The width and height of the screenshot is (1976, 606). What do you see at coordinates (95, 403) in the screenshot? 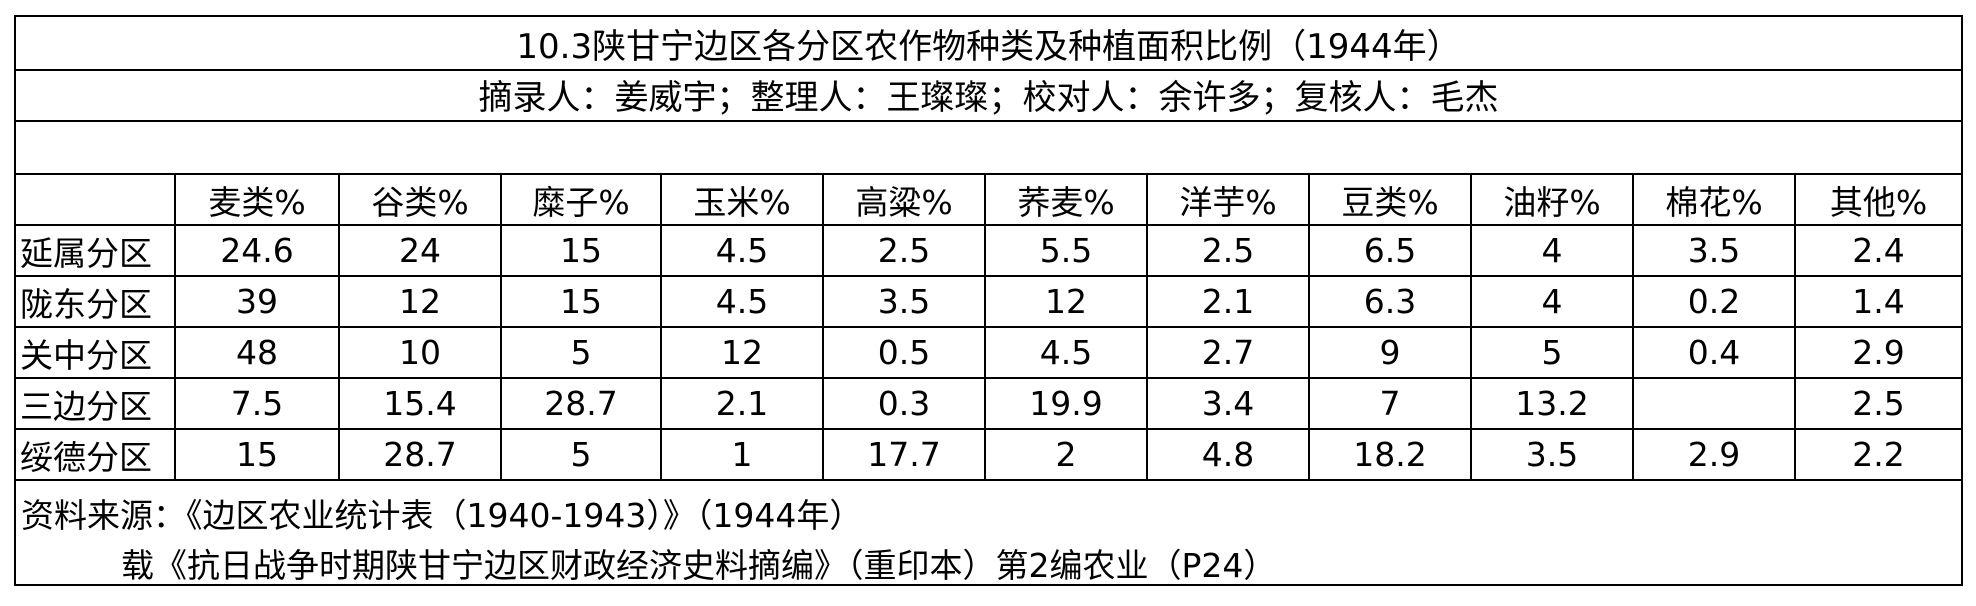
I see `row-label: 三边分区` at bounding box center [95, 403].